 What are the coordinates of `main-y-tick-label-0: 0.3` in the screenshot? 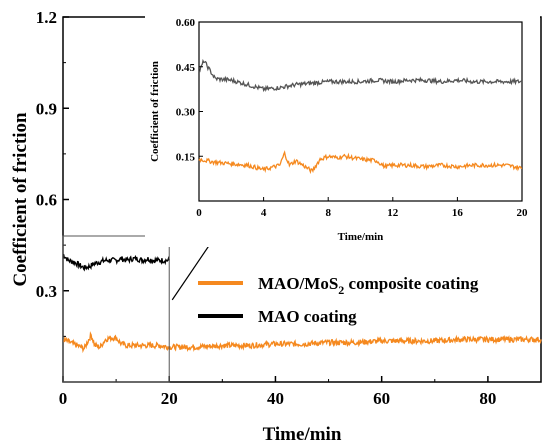 It's located at (46, 291).